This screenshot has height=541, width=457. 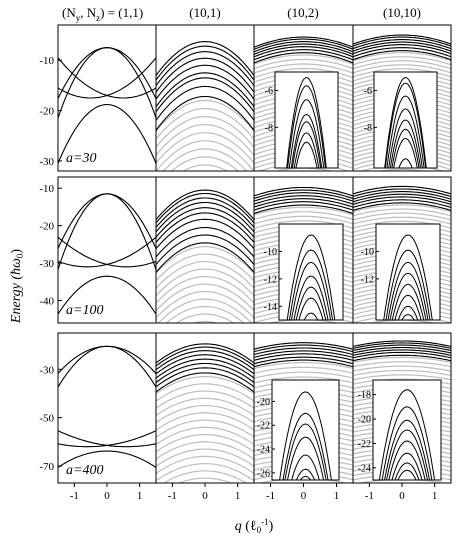 I want to click on y-axis-label: Energy (ħω0), so click(x=17, y=286).